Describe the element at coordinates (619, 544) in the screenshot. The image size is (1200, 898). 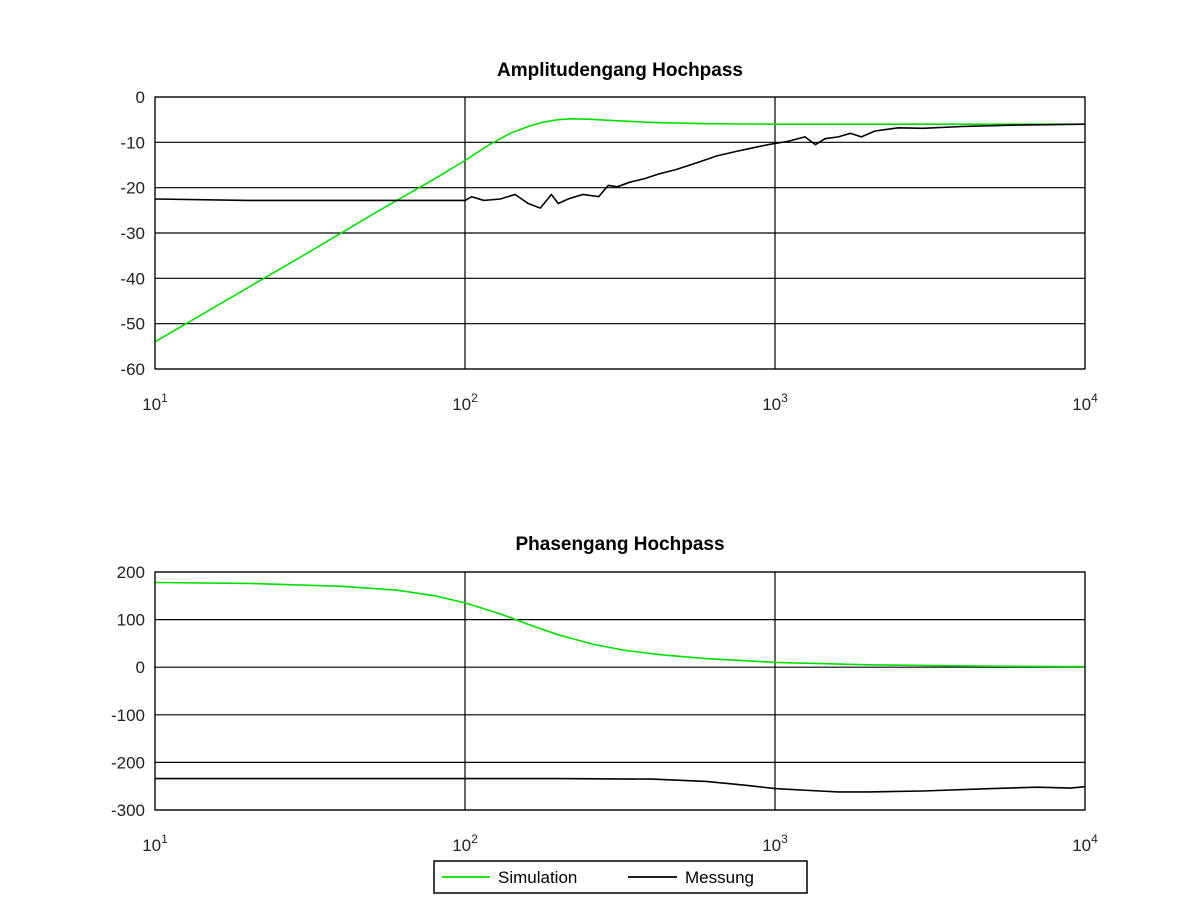
I see `chart-title: Phasengang Hochpass` at that location.